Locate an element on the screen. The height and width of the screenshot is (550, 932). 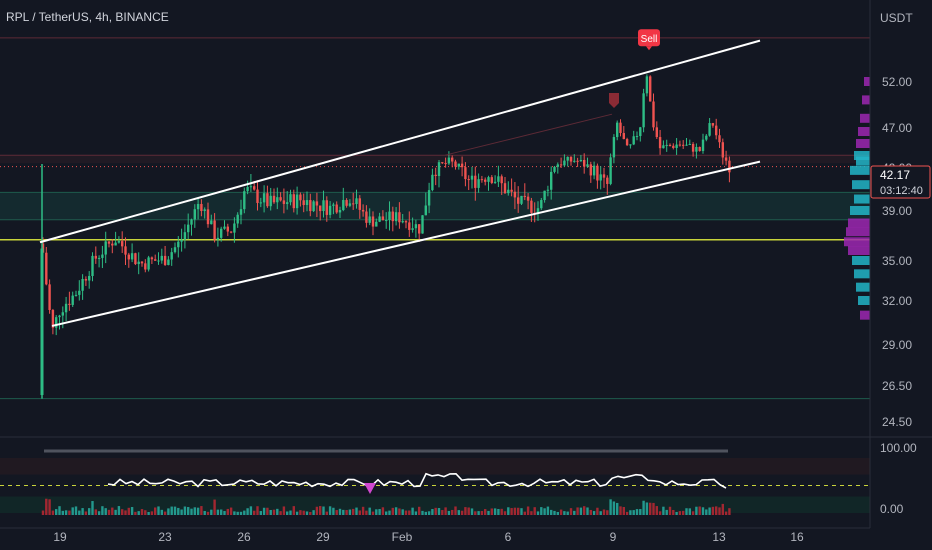
time-tick-label: 9 is located at coordinates (613, 537).